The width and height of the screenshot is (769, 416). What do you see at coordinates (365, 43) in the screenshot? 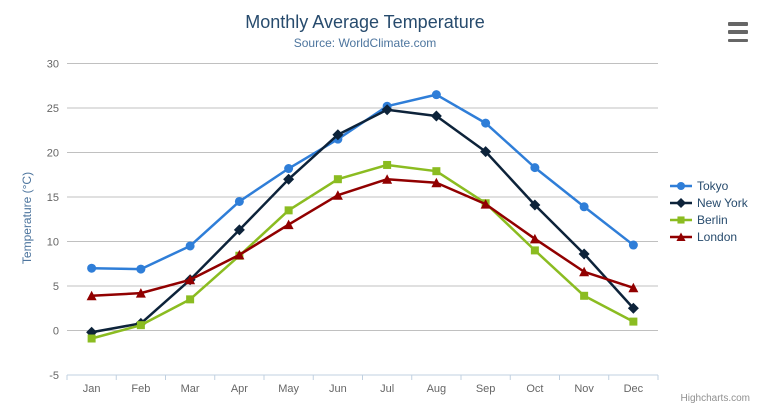
I see `chart-subtitle: Source: WorldClimate.com` at bounding box center [365, 43].